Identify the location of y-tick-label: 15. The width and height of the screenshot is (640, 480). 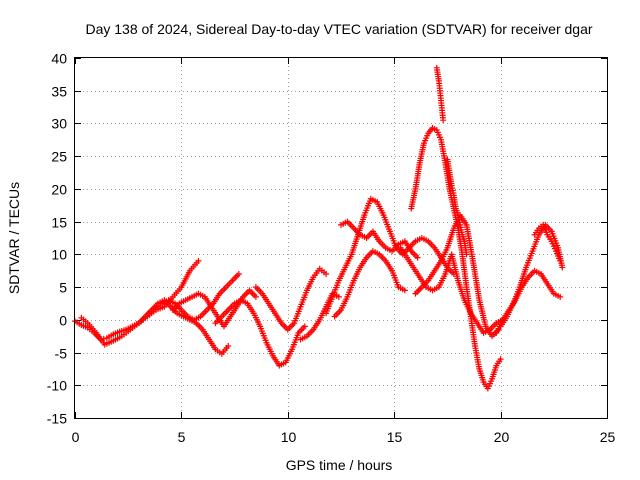
(59, 223).